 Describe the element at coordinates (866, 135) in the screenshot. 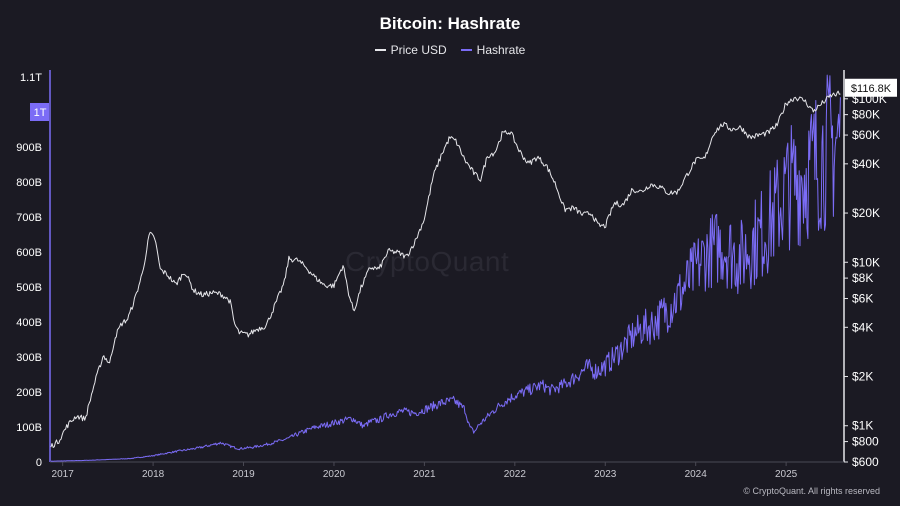

I see `right-tick-label: $60K` at that location.